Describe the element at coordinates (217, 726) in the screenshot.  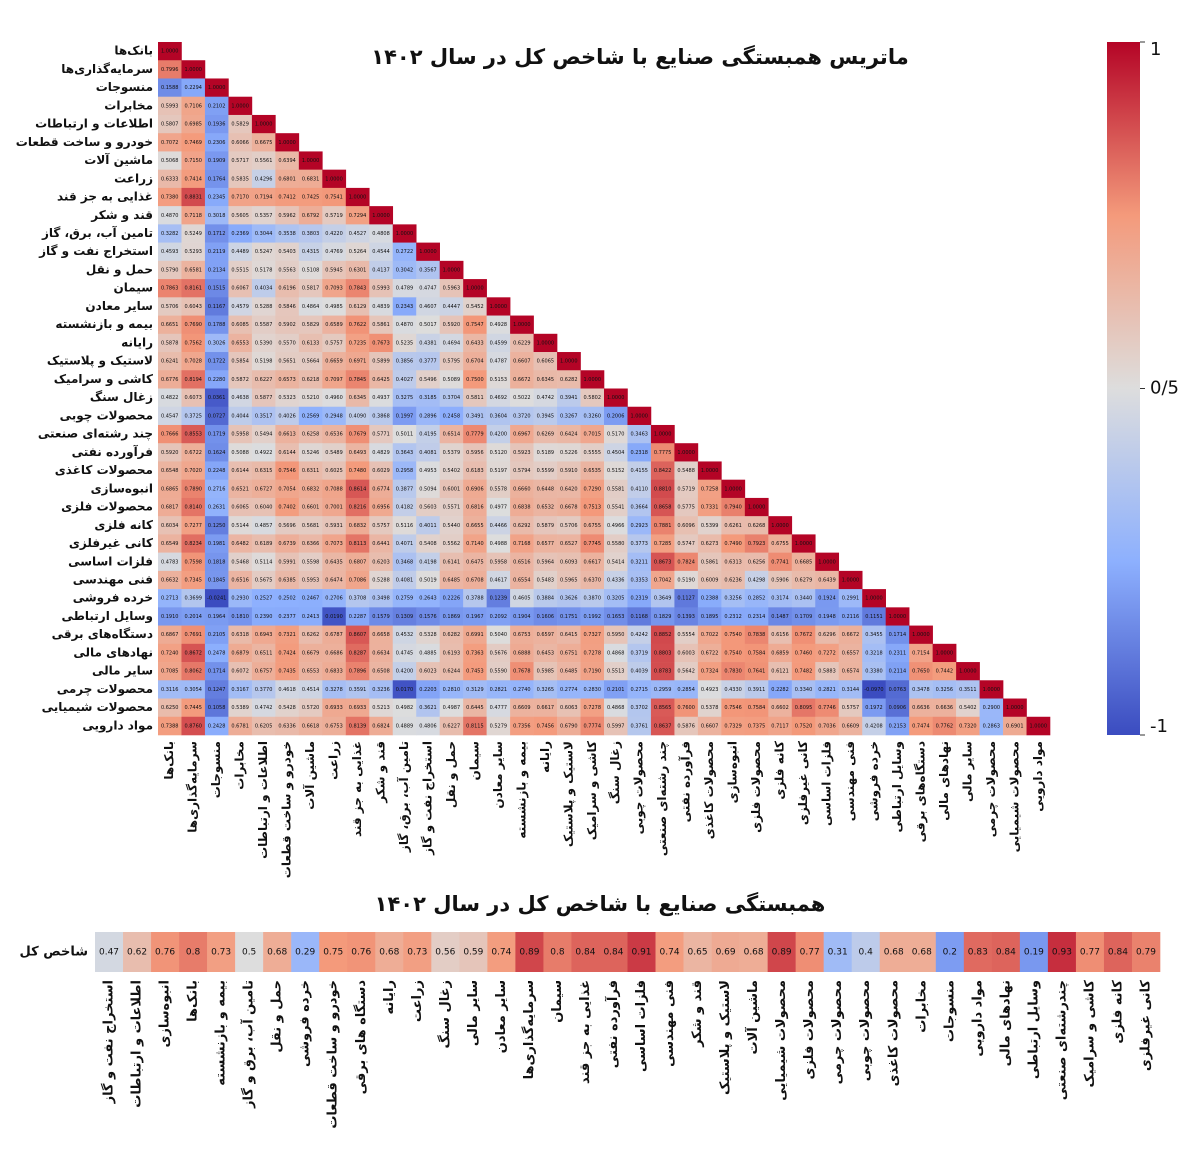
I see `cell-value: 0.2428` at that location.